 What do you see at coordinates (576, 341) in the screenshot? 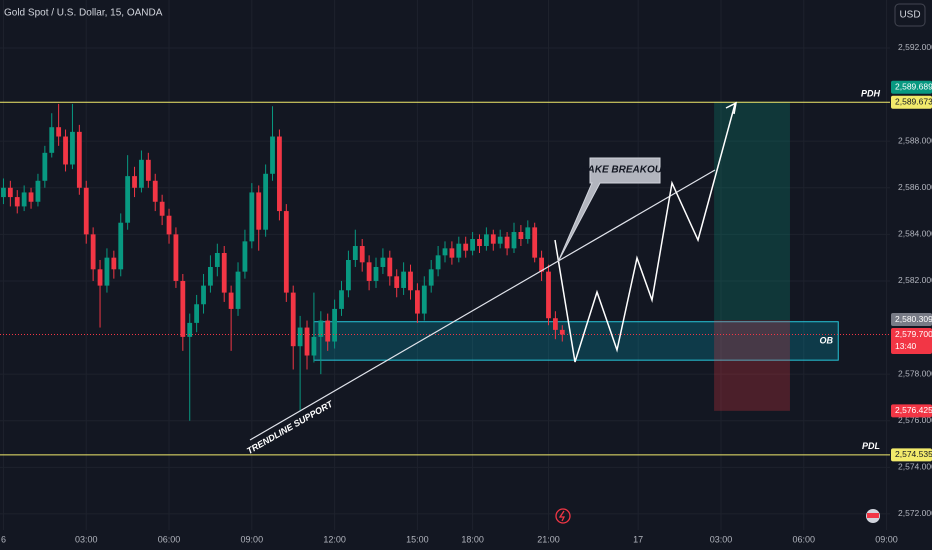
I see `ob-zone` at bounding box center [576, 341].